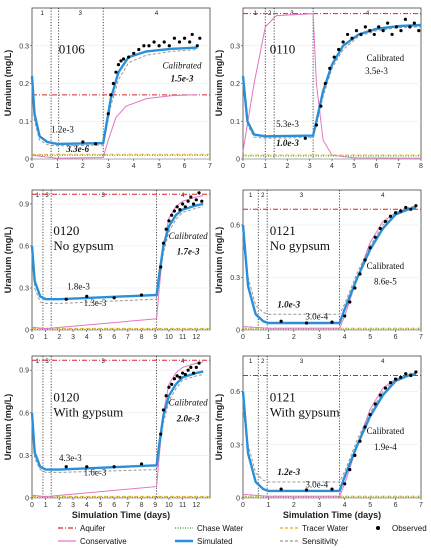 The height and width of the screenshot is (550, 431). What do you see at coordinates (82, 528) in the screenshot?
I see `legend-item-aquifer: Aquifer` at bounding box center [82, 528].